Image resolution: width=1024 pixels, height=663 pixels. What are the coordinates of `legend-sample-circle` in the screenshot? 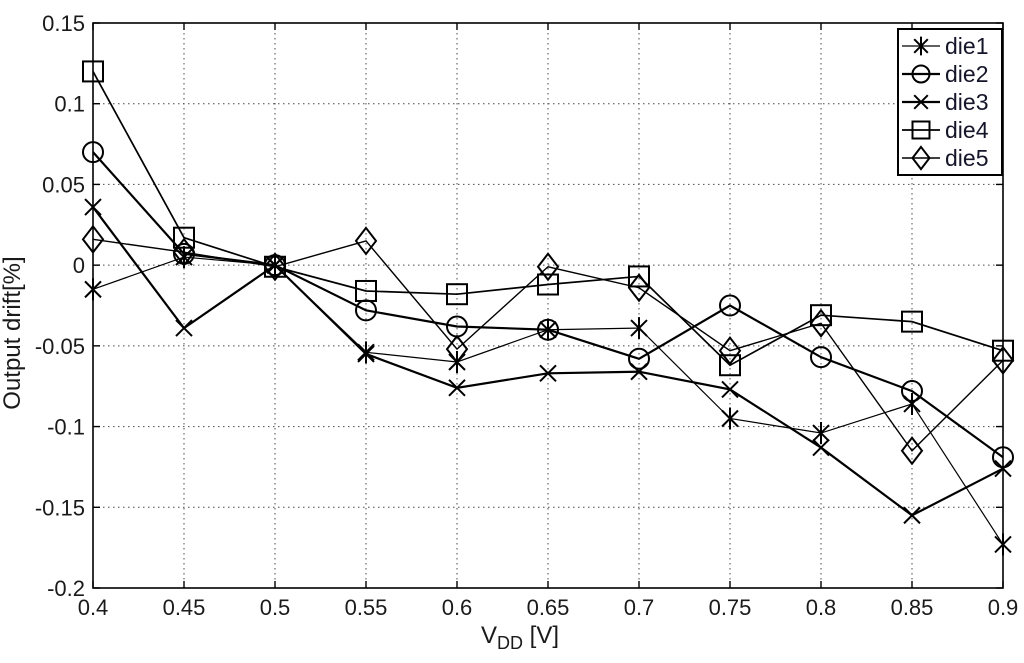 It's located at (921, 74).